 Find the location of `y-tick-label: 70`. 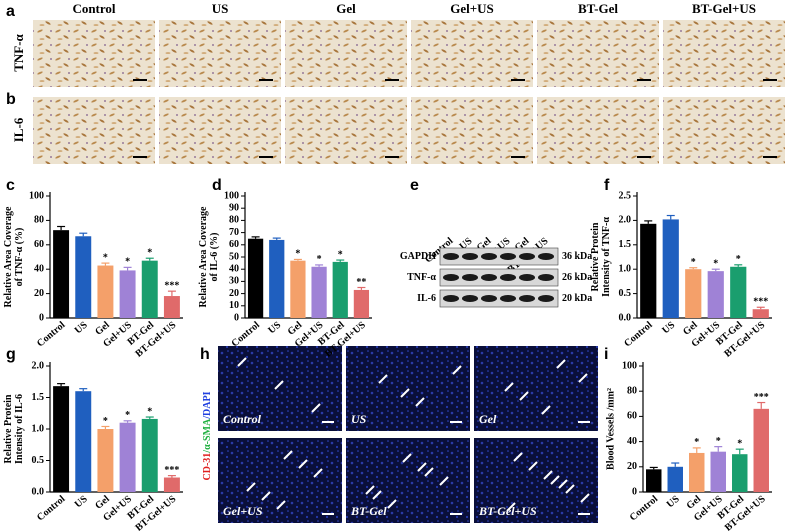

y-tick-label: 70 is located at coordinates (234, 232).